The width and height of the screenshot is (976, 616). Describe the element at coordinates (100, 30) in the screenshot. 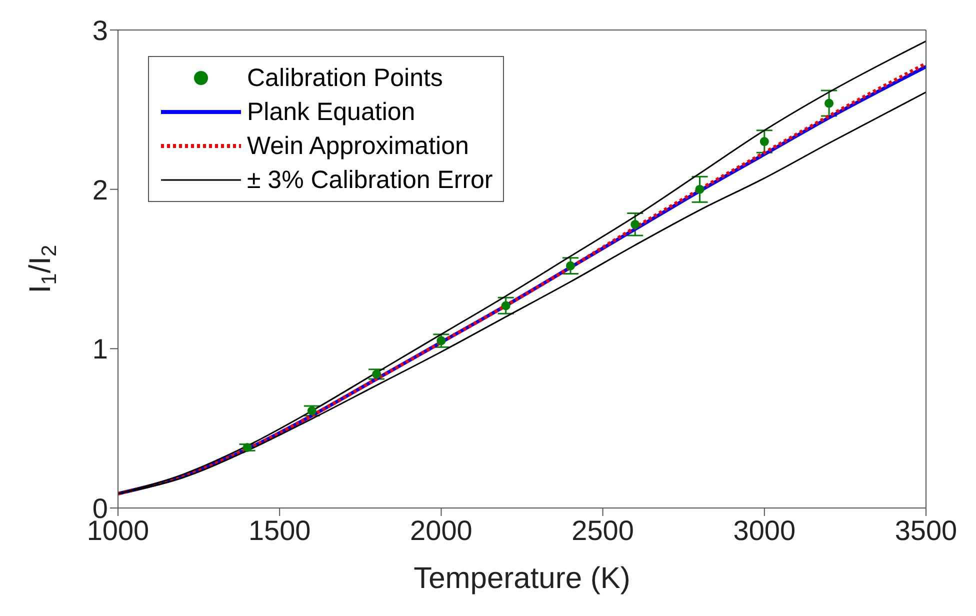

I see `y-tick-label: 3` at that location.